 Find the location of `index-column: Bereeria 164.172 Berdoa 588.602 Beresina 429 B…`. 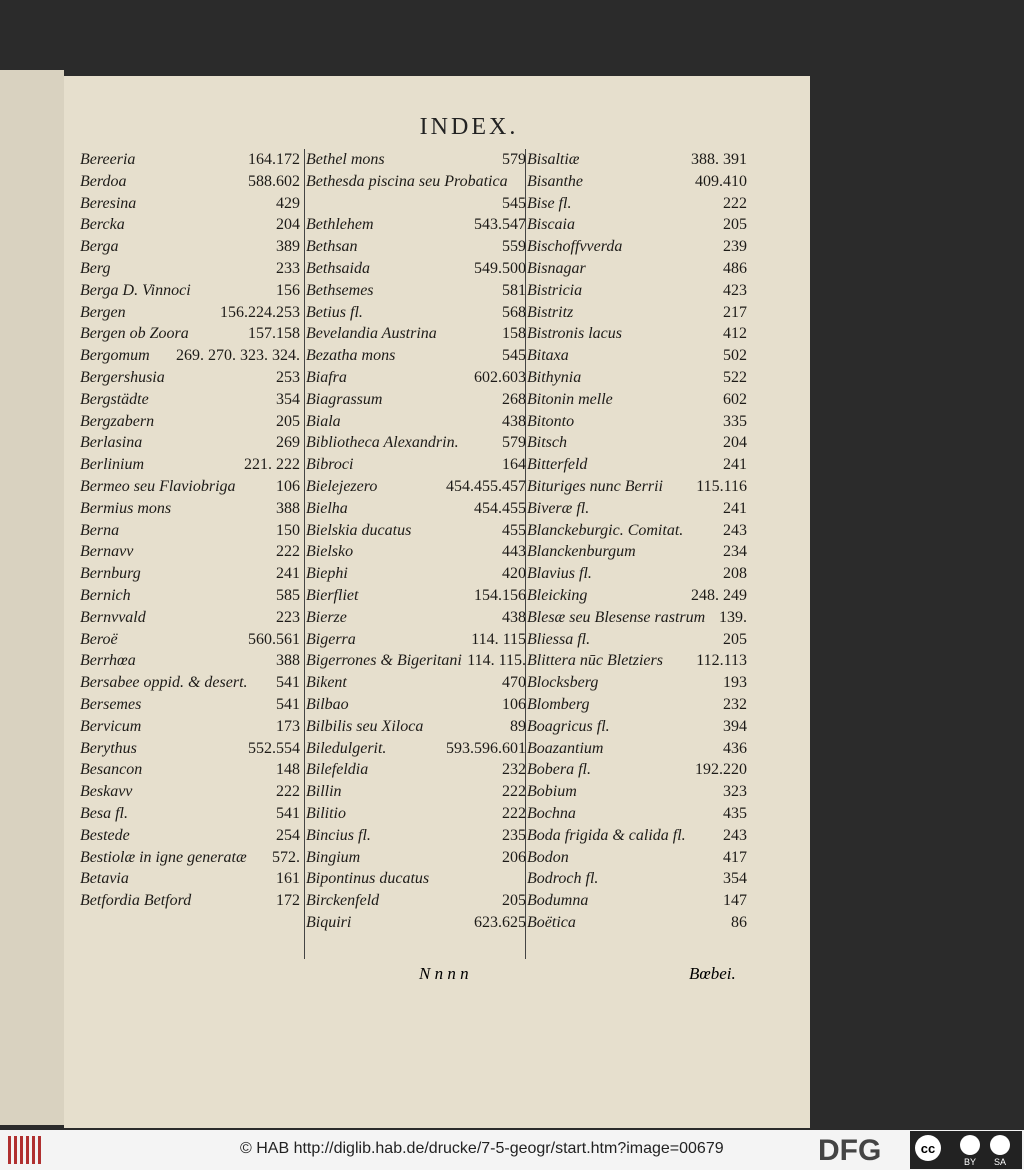

index-column: Bereeria 164.172 Berdoa 588.602 Beresina 429 B… is located at coordinates (190, 530).